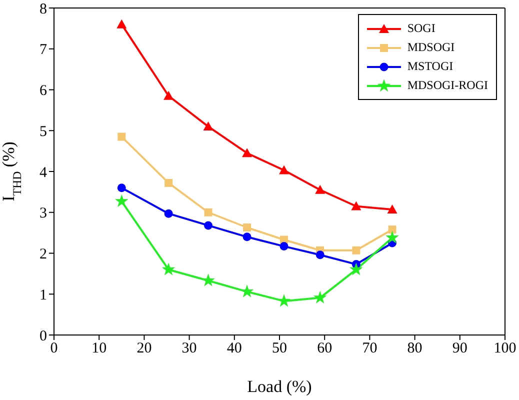 Image resolution: width=519 pixels, height=400 pixels. What do you see at coordinates (44, 50) in the screenshot?
I see `y-tick-label: 7` at bounding box center [44, 50].